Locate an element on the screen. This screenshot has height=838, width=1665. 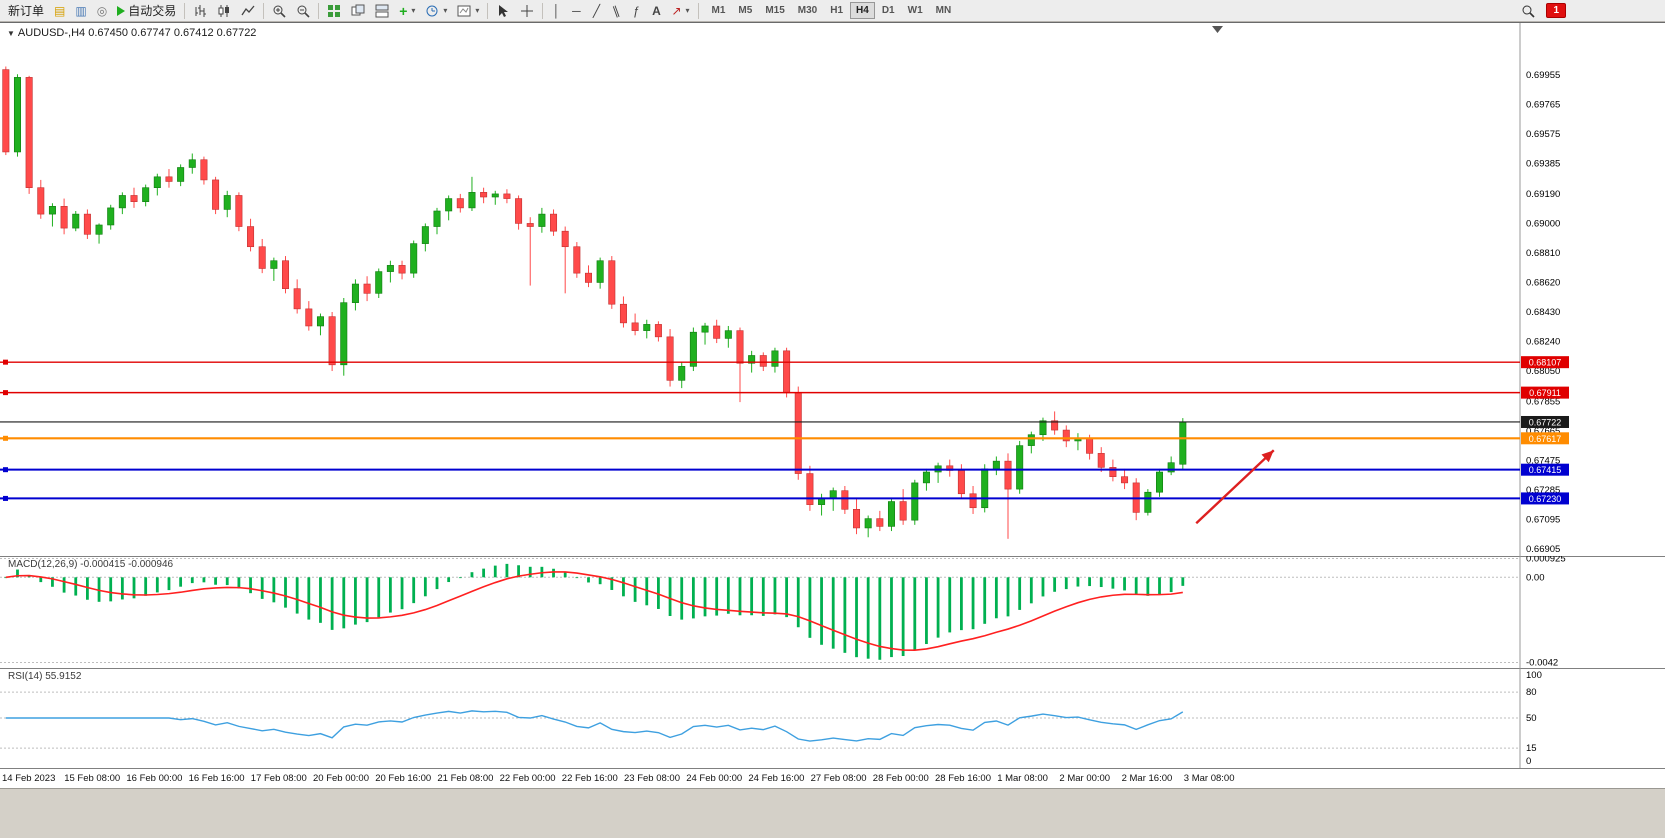
price-tag-label: 0.67230 is located at coordinates (1545, 499).